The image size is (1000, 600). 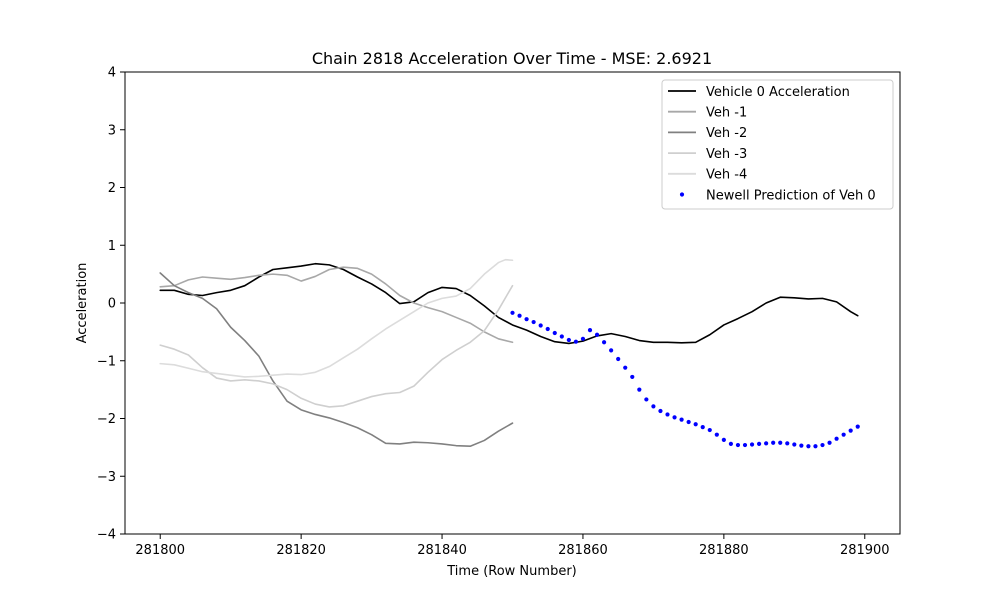 What do you see at coordinates (726, 154) in the screenshot?
I see `legend-entry-label: Veh -3` at bounding box center [726, 154].